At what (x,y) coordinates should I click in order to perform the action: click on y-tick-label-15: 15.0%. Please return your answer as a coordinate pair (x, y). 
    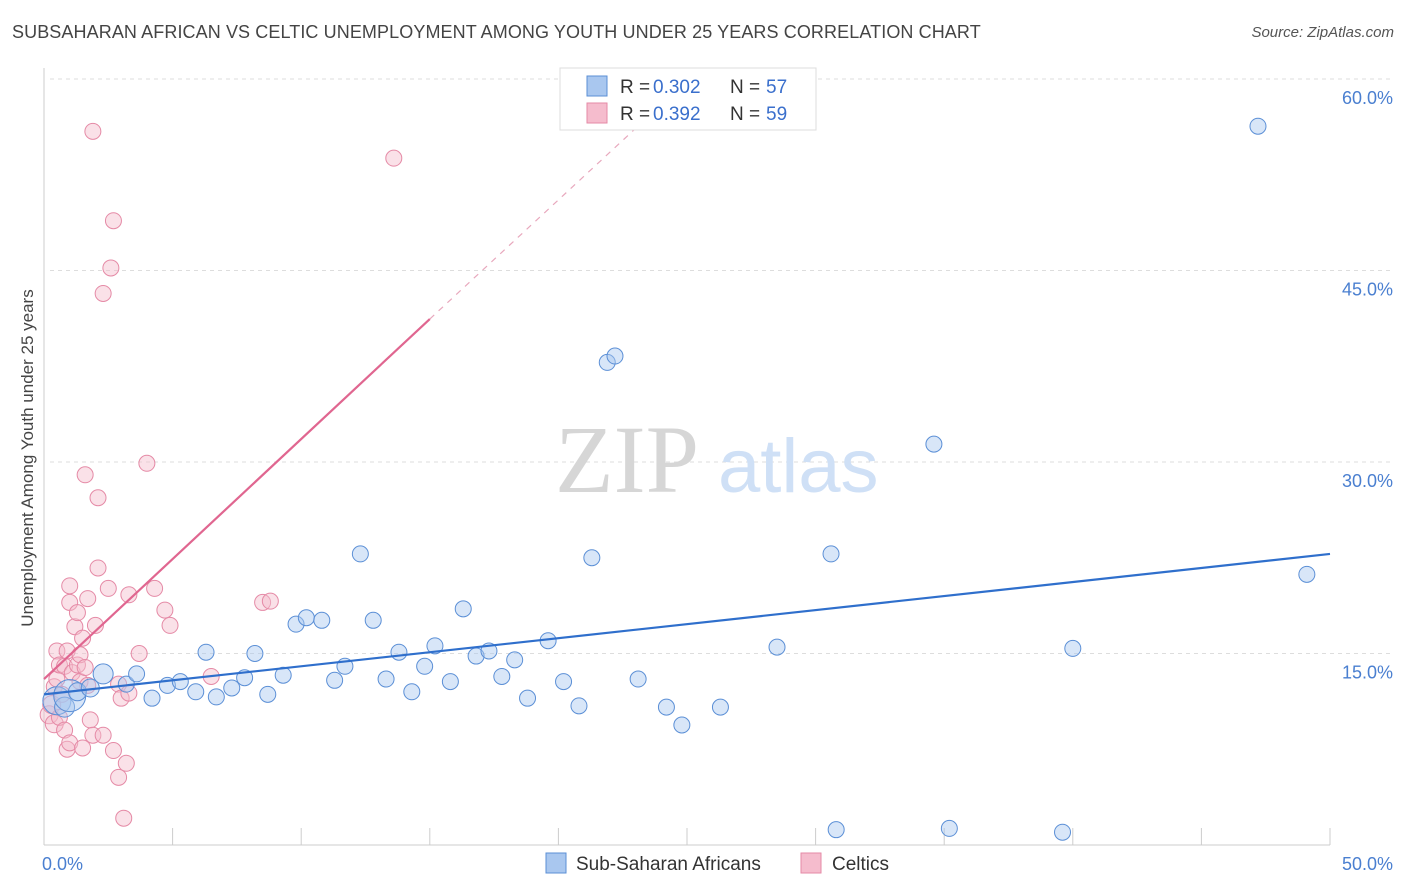
    Looking at the image, I should click on (1367, 673).